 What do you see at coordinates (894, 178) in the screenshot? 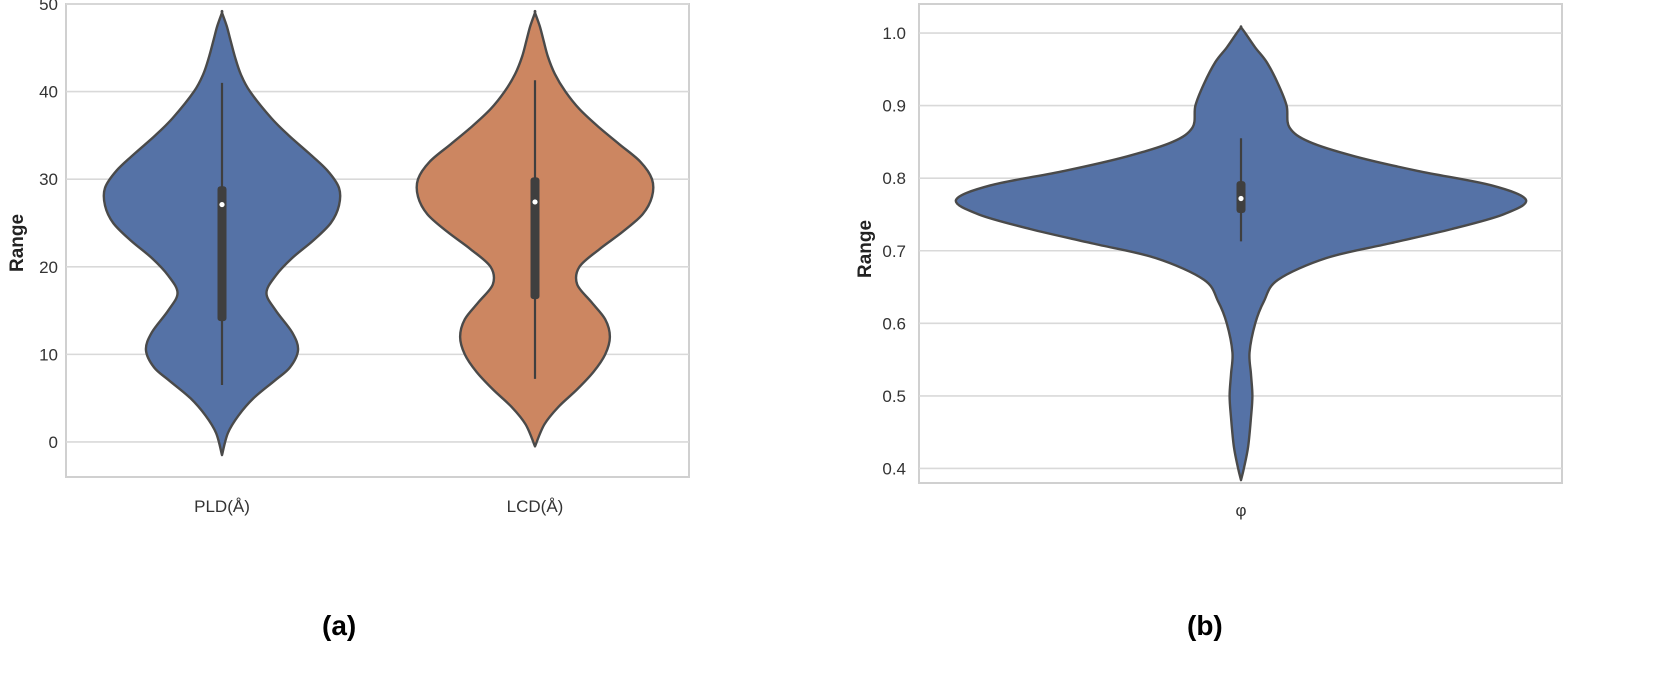
I see `y-tick-label: 0.8` at bounding box center [894, 178].